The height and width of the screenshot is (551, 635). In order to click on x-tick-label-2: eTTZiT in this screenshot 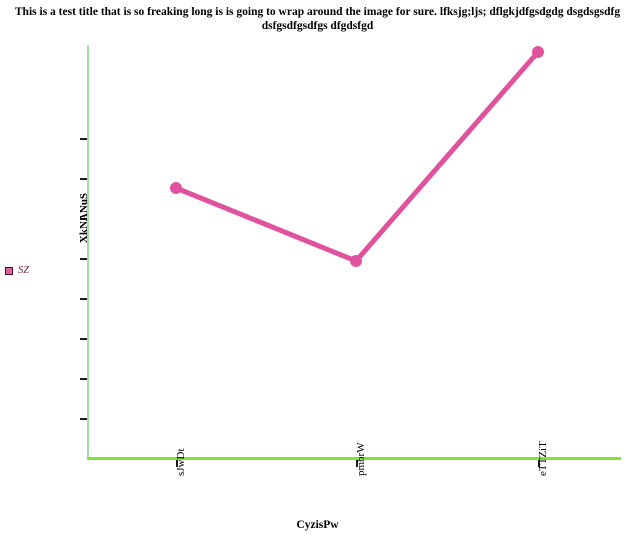, I will do `click(543, 458)`.